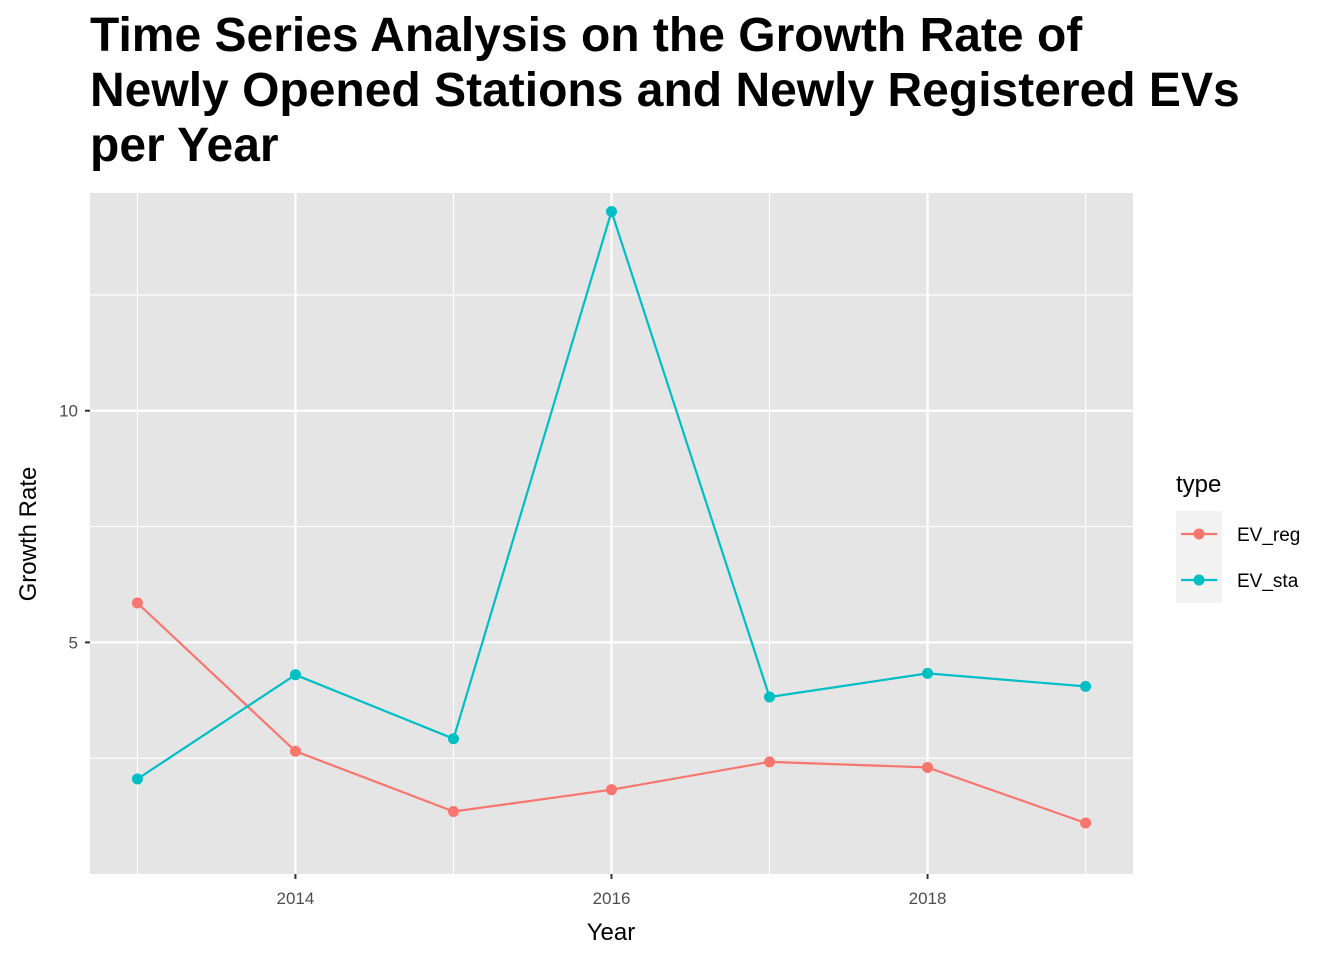 This screenshot has height=960, width=1344. What do you see at coordinates (73, 642) in the screenshot?
I see `y-tick-label: 5` at bounding box center [73, 642].